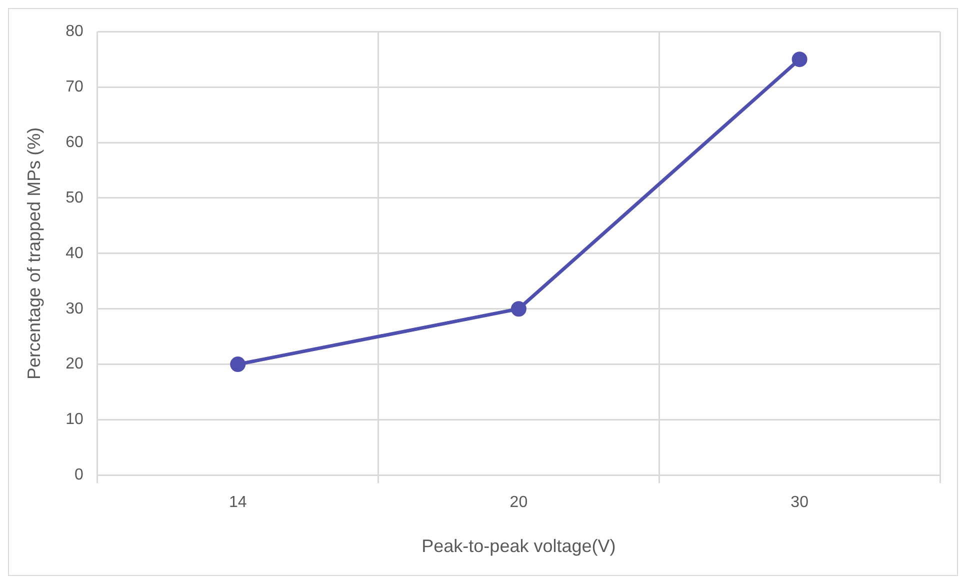 The width and height of the screenshot is (966, 581). I want to click on y-tick-label: 20, so click(75, 364).